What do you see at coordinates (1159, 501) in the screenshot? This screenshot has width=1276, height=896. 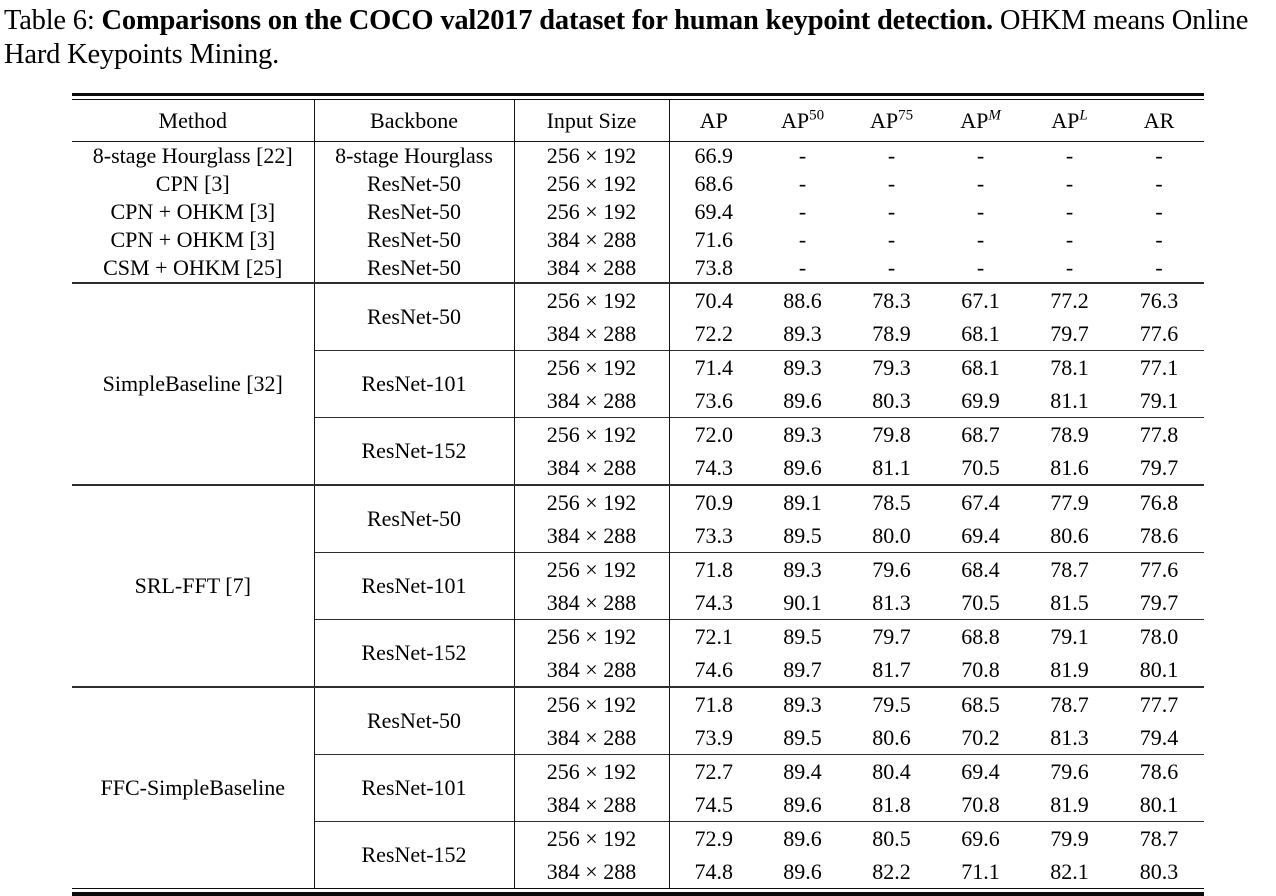 I see `metric-cell: 76.8` at bounding box center [1159, 501].